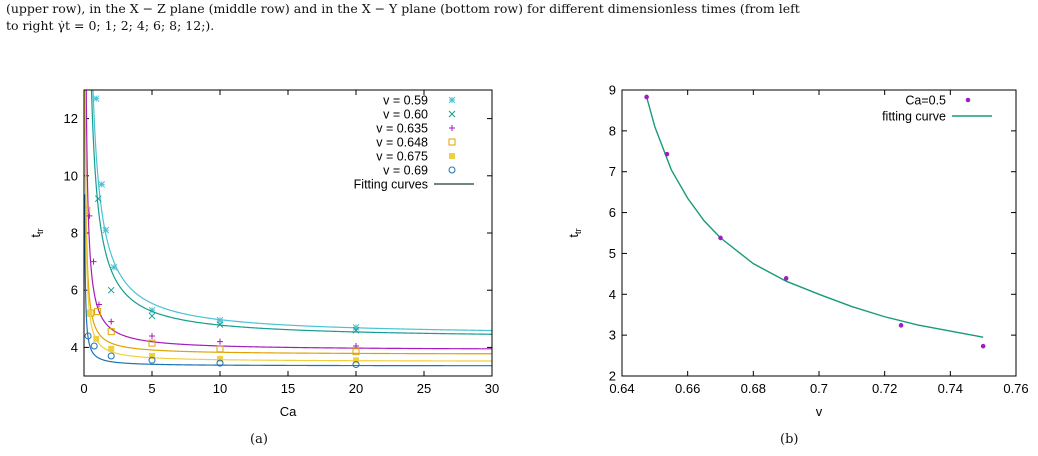 This screenshot has width=1038, height=456. What do you see at coordinates (402, 129) in the screenshot?
I see `legend-label: v = 0.635` at bounding box center [402, 129].